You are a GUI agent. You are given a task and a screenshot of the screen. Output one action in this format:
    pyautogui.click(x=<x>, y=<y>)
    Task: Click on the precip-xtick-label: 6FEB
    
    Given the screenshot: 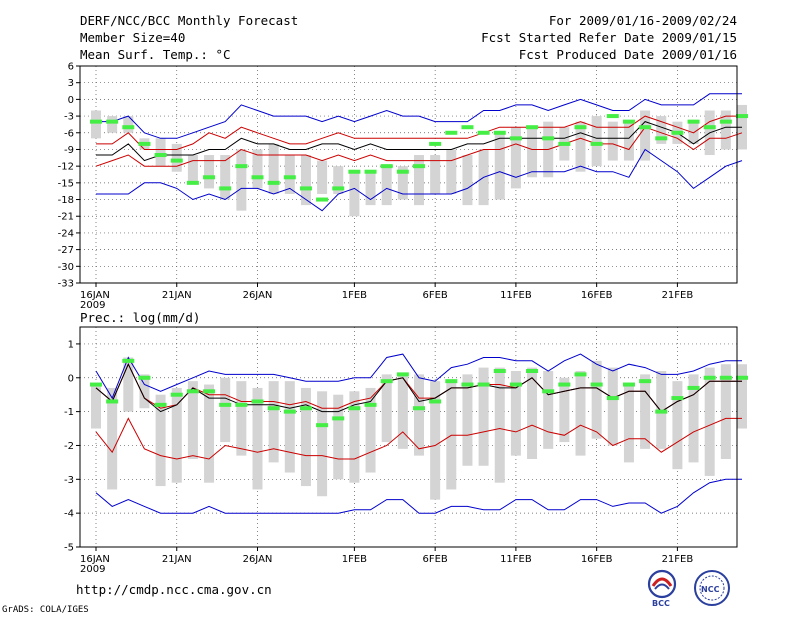 What is the action you would take?
    pyautogui.click(x=435, y=559)
    